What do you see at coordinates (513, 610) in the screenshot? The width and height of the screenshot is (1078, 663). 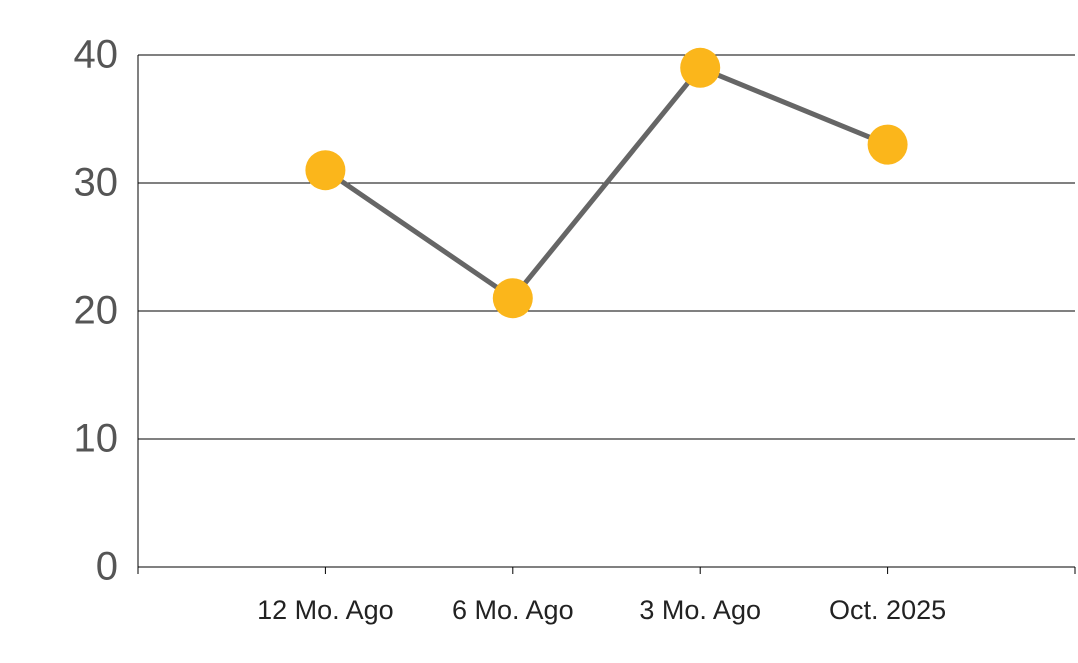 I see `x-tick-label: 6 Mo. Ago` at bounding box center [513, 610].